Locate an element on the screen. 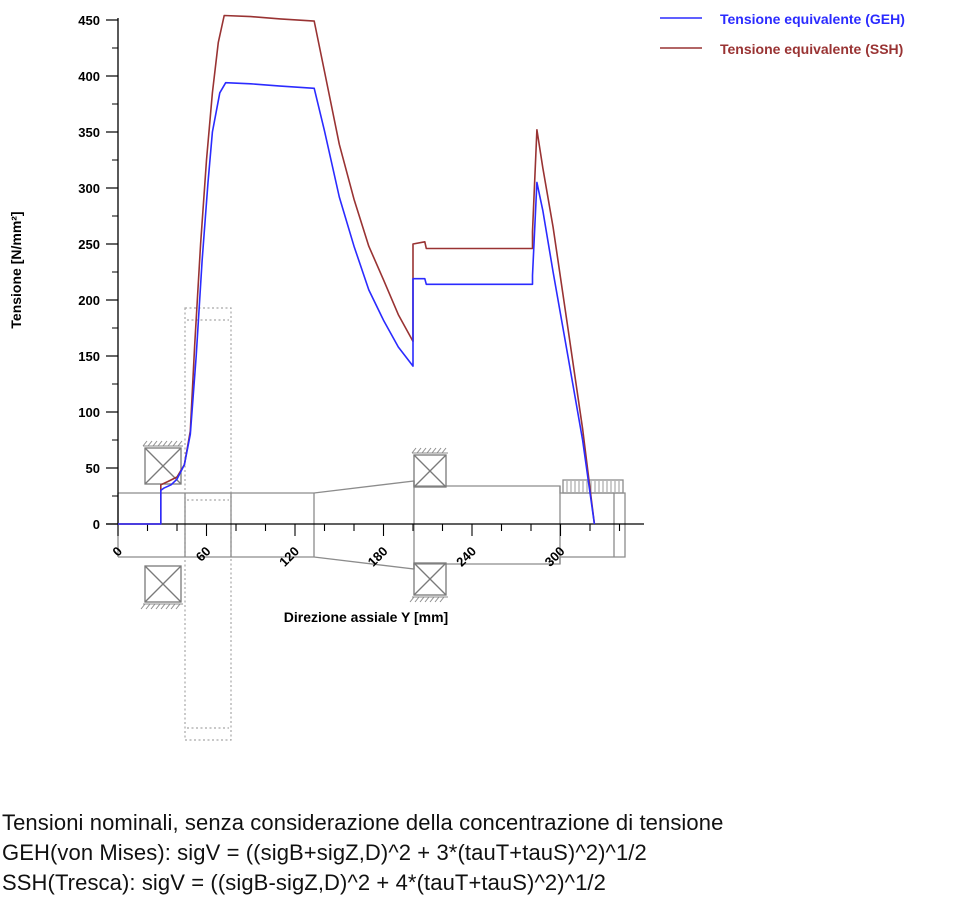  y-tick-label: 100 is located at coordinates (89, 412).